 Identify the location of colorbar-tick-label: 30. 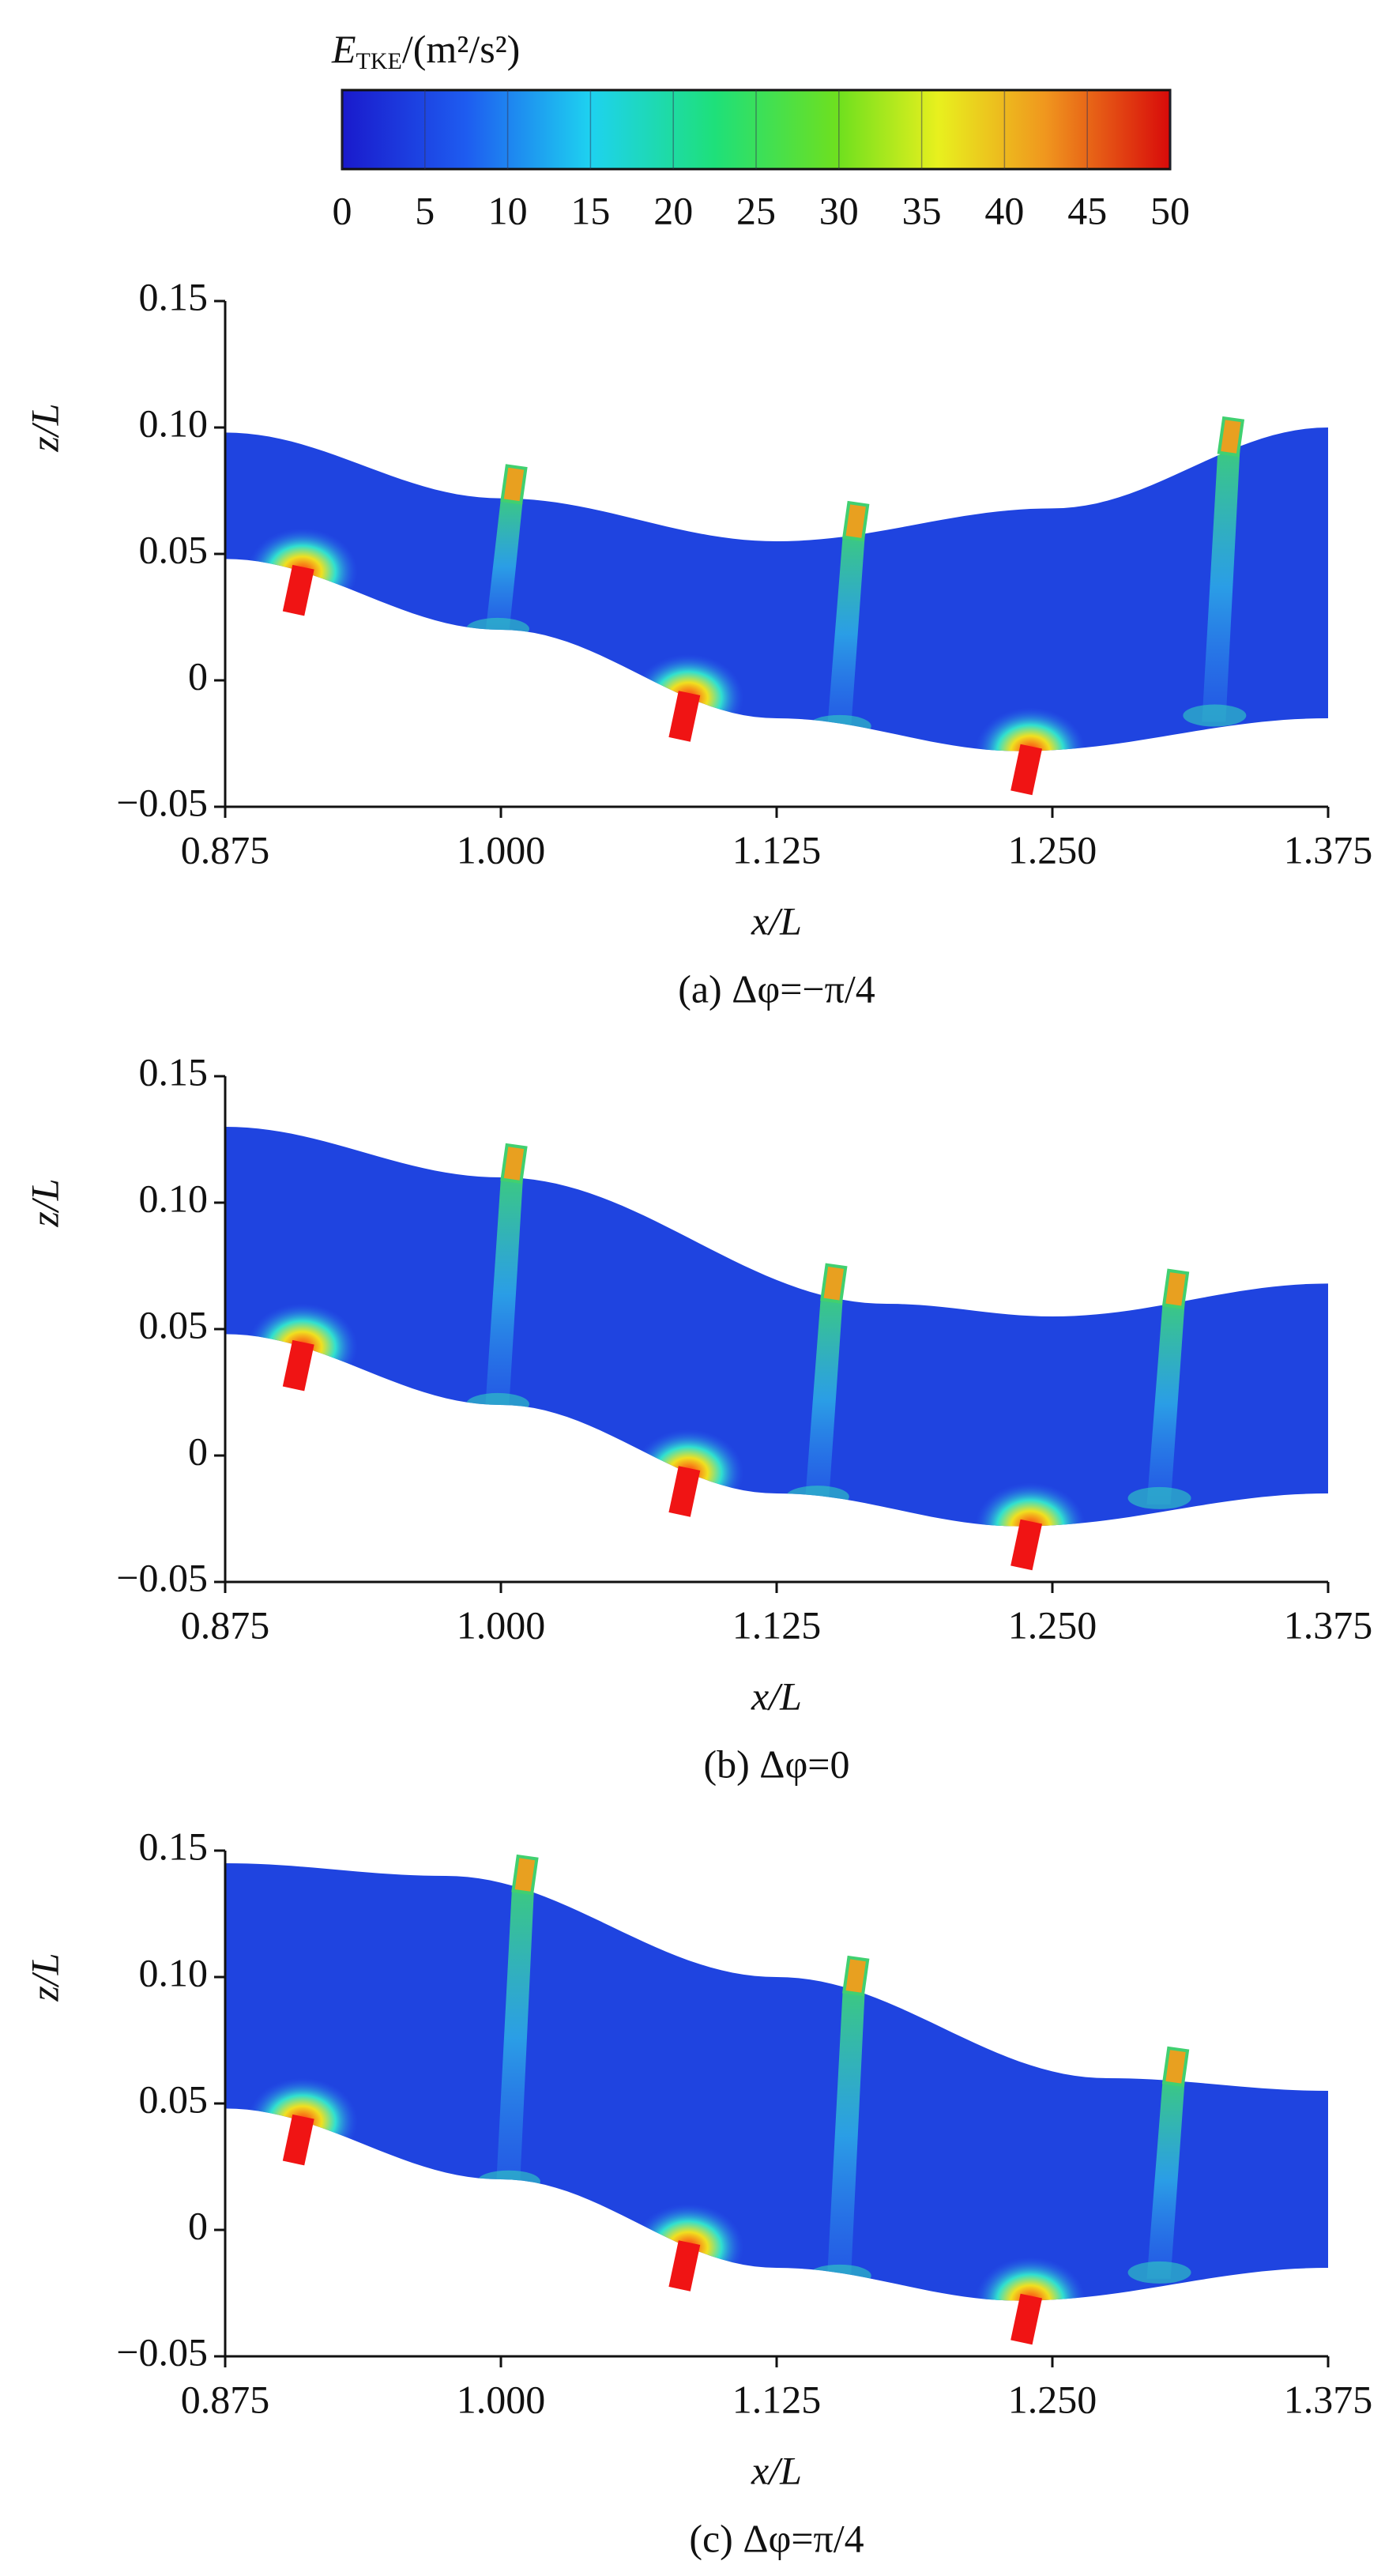
(839, 210).